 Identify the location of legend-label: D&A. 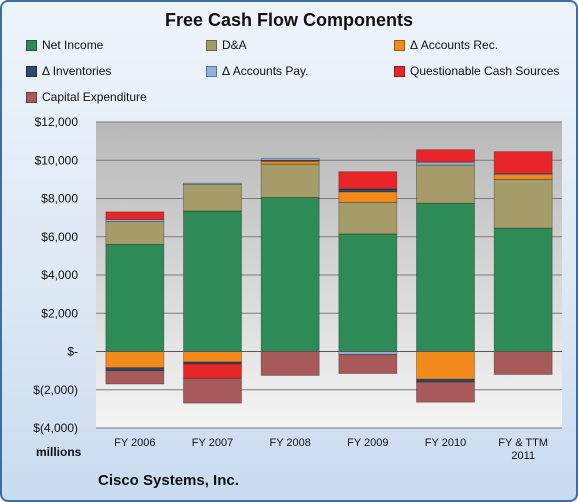
(234, 45).